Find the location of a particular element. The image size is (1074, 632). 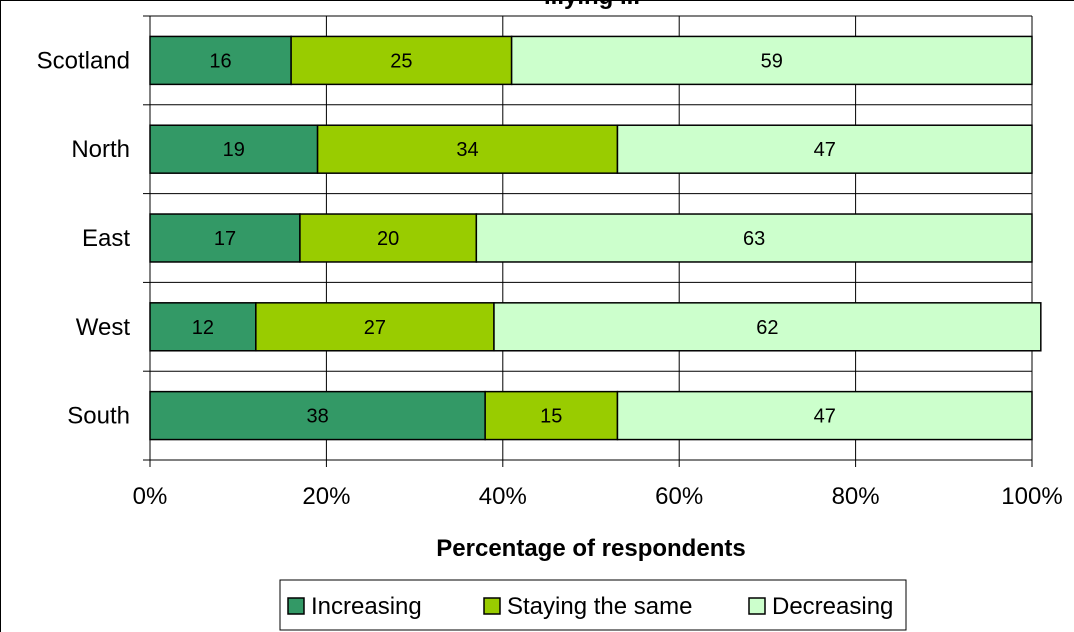

data-label: 34 is located at coordinates (467, 150).